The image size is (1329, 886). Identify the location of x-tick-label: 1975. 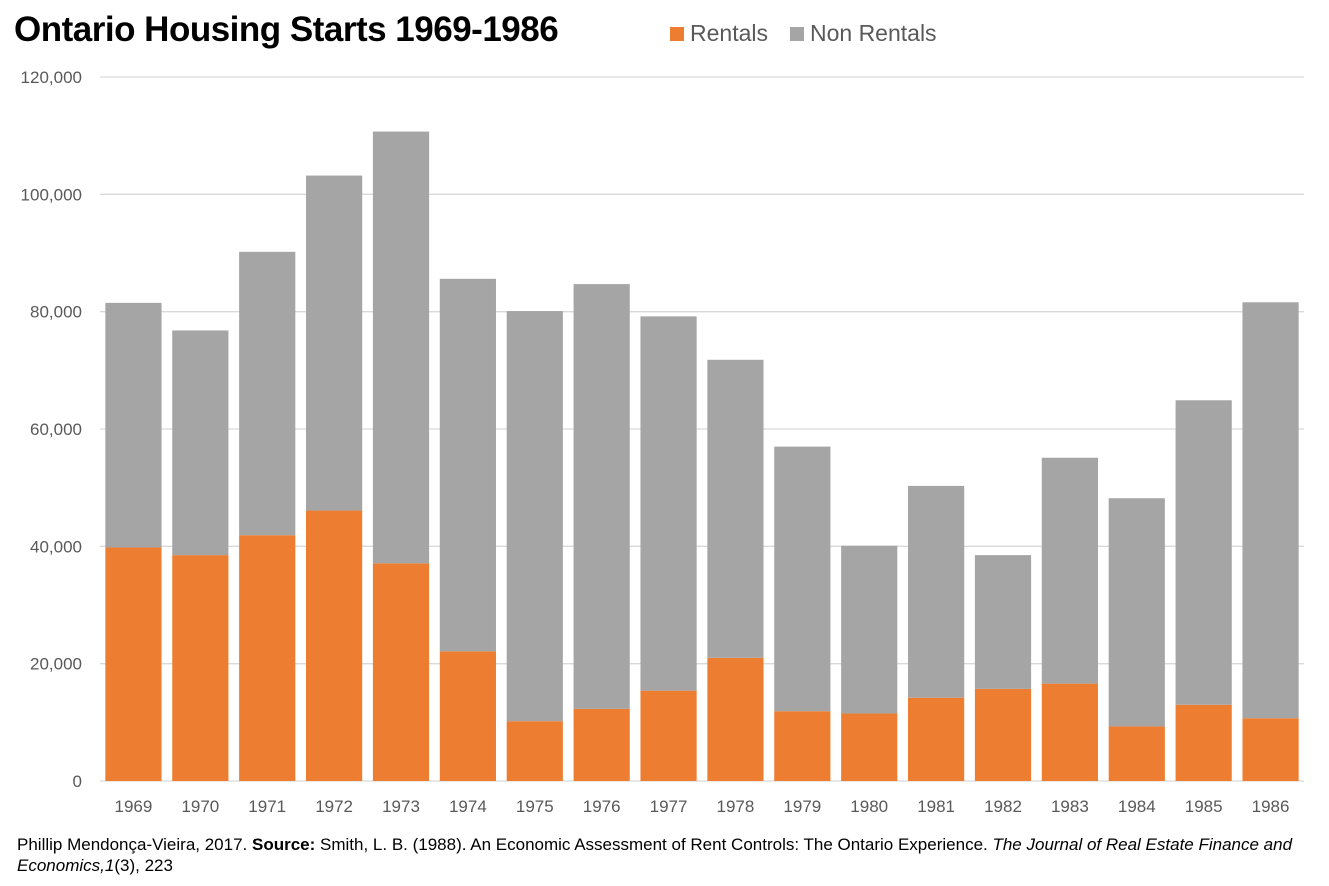
(535, 806).